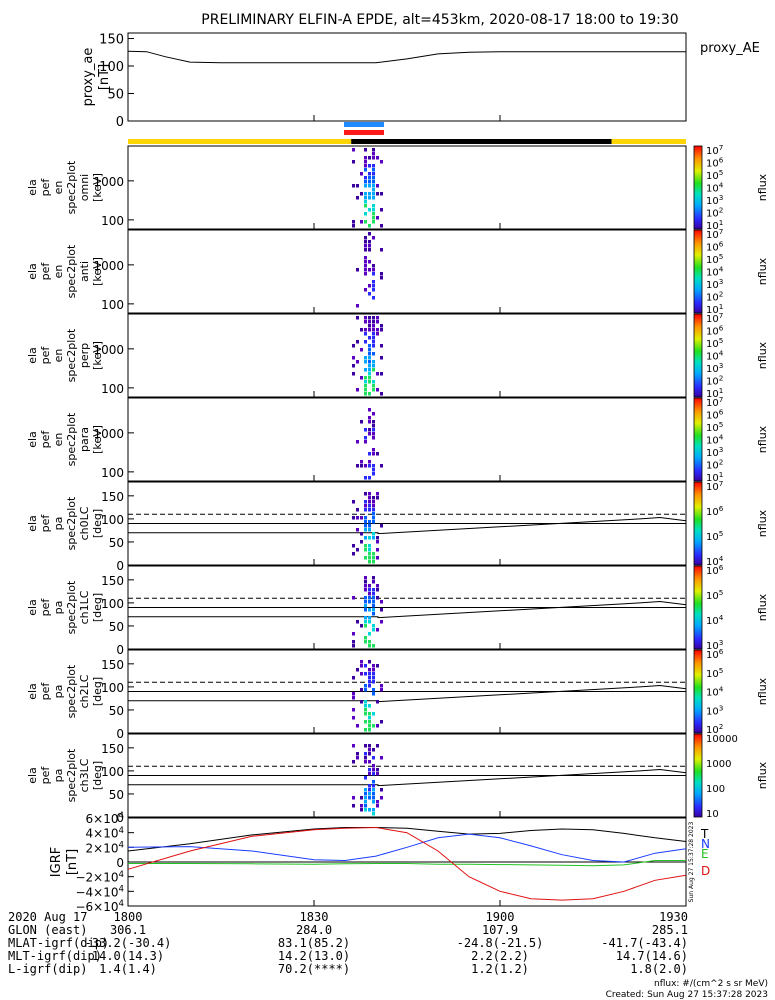 The image size is (775, 1000). I want to click on y-axis-label: [keV], so click(97, 187).